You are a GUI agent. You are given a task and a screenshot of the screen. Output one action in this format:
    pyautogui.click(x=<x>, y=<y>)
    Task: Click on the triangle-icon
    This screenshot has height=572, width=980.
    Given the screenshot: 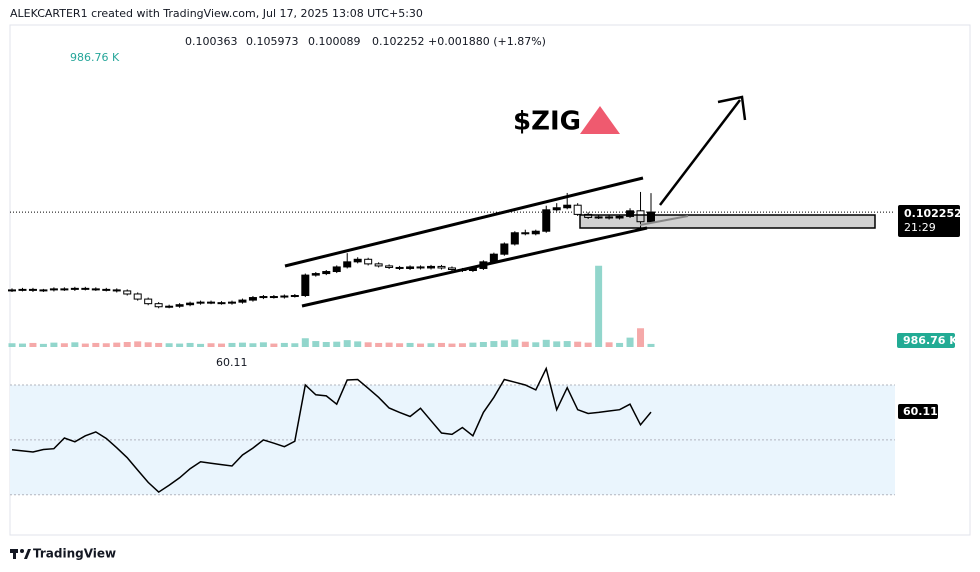 What is the action you would take?
    pyautogui.click(x=600, y=120)
    